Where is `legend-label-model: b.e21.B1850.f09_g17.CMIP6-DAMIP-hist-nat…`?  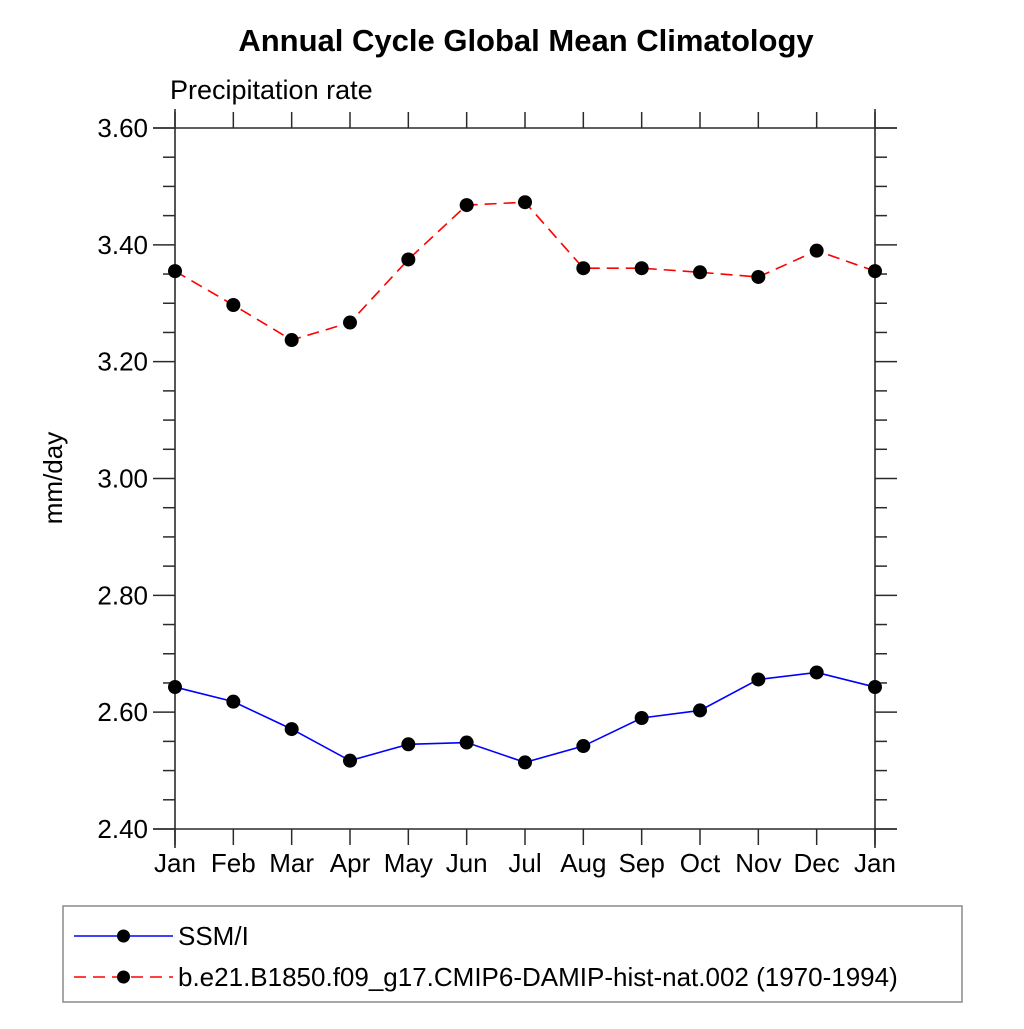 legend-label-model: b.e21.B1850.f09_g17.CMIP6-DAMIP-hist-nat… is located at coordinates (538, 977).